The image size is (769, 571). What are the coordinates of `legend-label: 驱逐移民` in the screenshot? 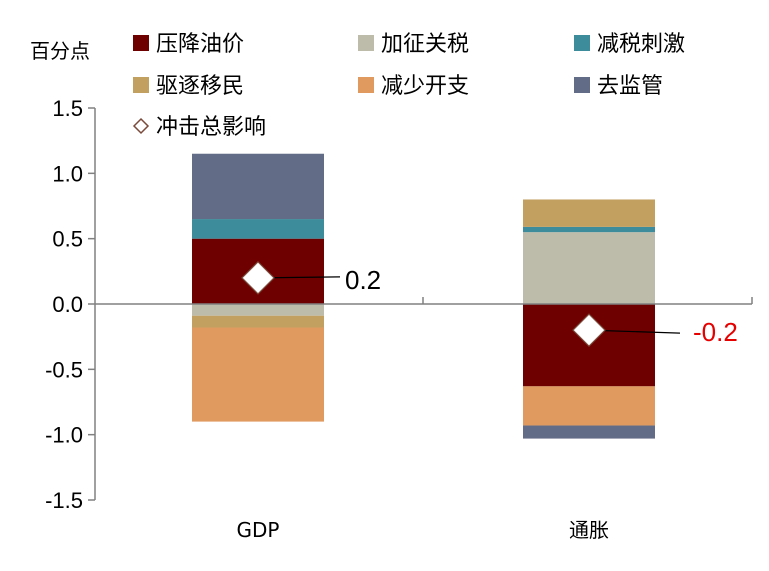 It's located at (200, 86).